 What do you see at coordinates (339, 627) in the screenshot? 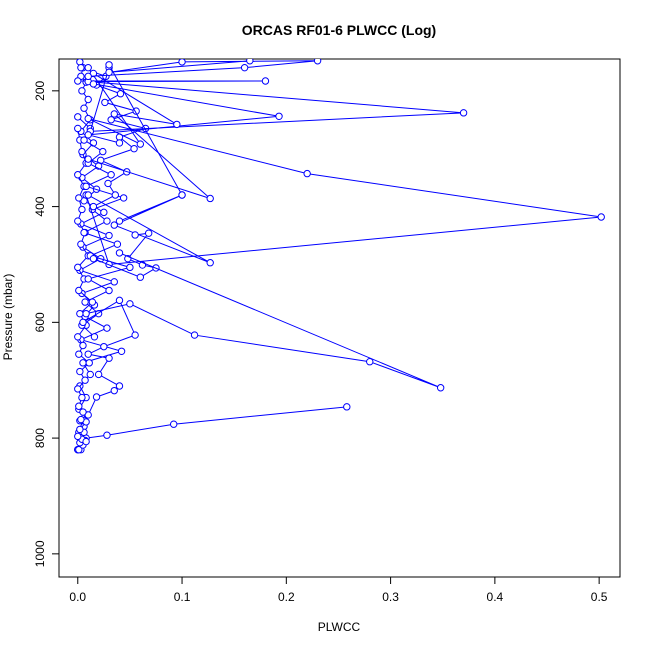
I see `x-axis-label: PLWCC` at bounding box center [339, 627].